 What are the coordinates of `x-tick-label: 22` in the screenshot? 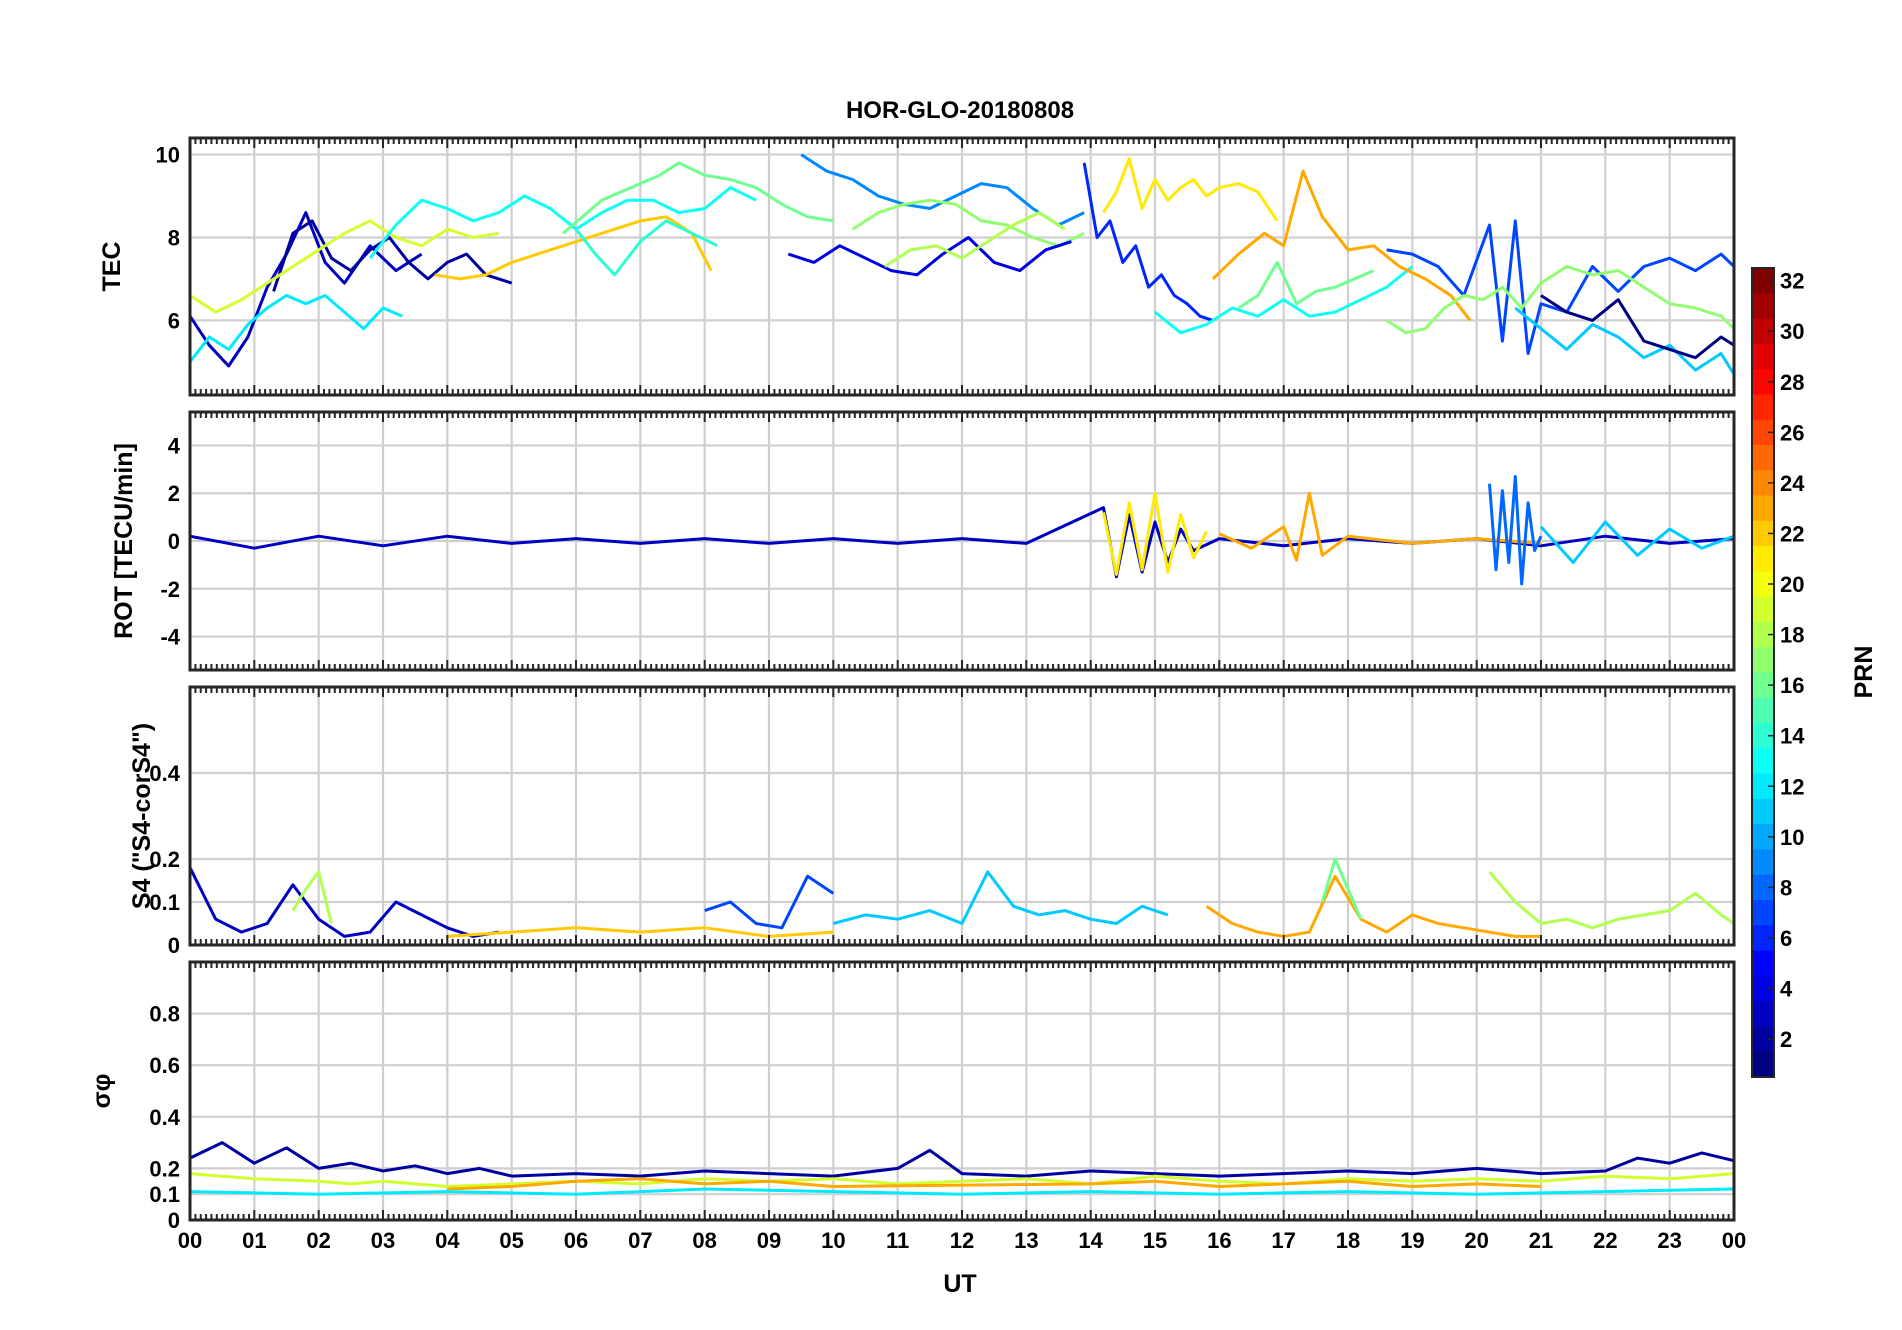 It's located at (1605, 1240).